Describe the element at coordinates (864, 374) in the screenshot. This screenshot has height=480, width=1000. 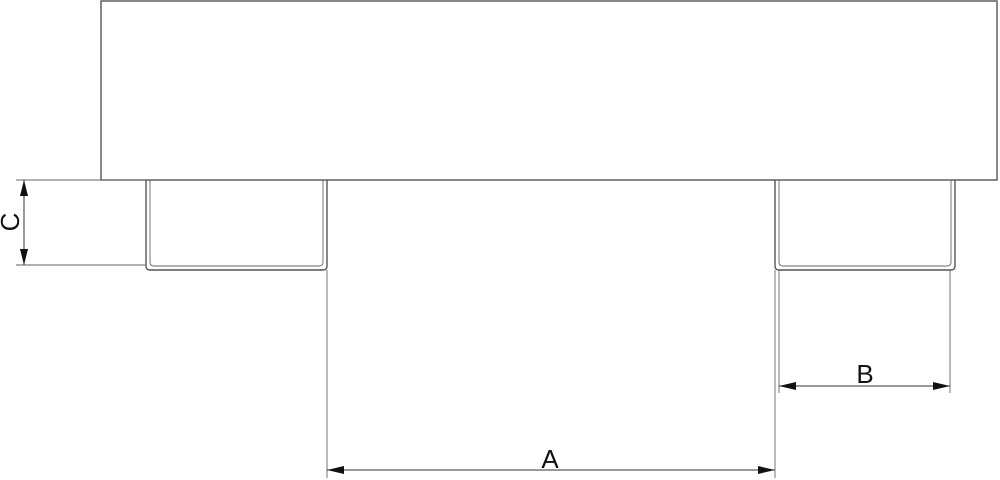
I see `dimension-b-label: B` at that location.